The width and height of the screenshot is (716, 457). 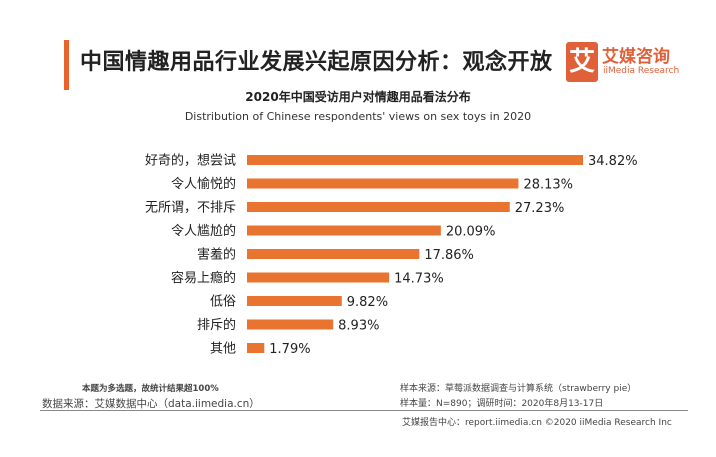 What do you see at coordinates (203, 184) in the screenshot?
I see `category-label: 令人愉悦的` at bounding box center [203, 184].